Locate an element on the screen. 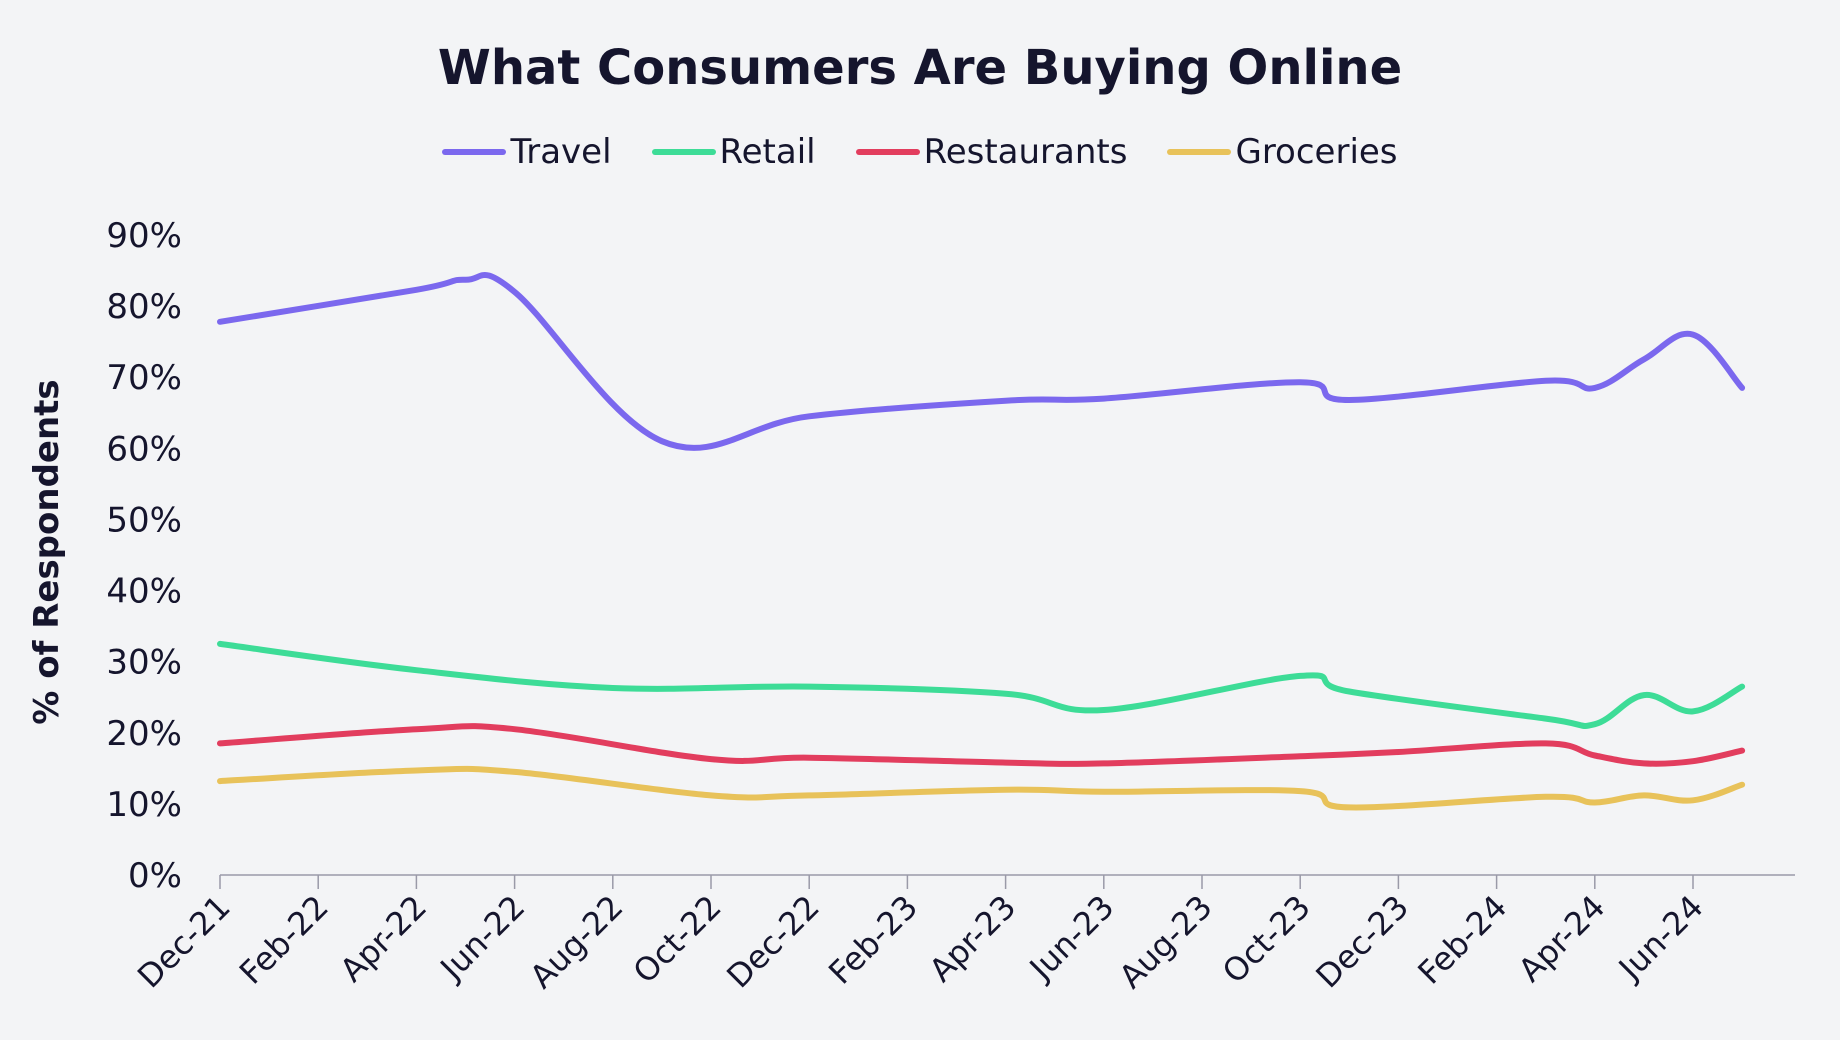 The height and width of the screenshot is (1040, 1840). y-tick-label: 90% is located at coordinates (144, 236).